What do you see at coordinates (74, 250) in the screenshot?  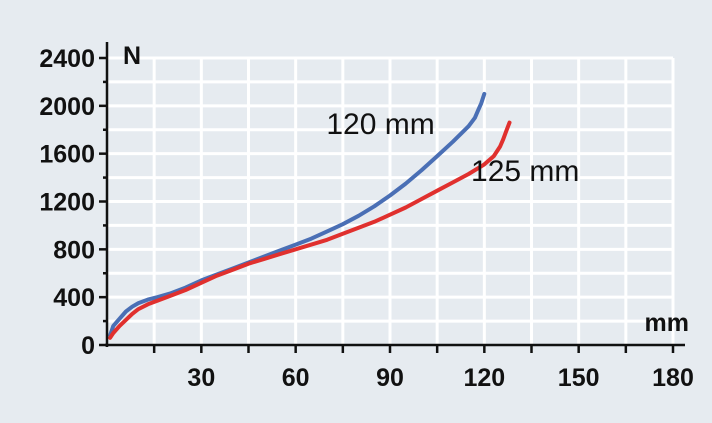 I see `y-tick-label: 800` at bounding box center [74, 250].